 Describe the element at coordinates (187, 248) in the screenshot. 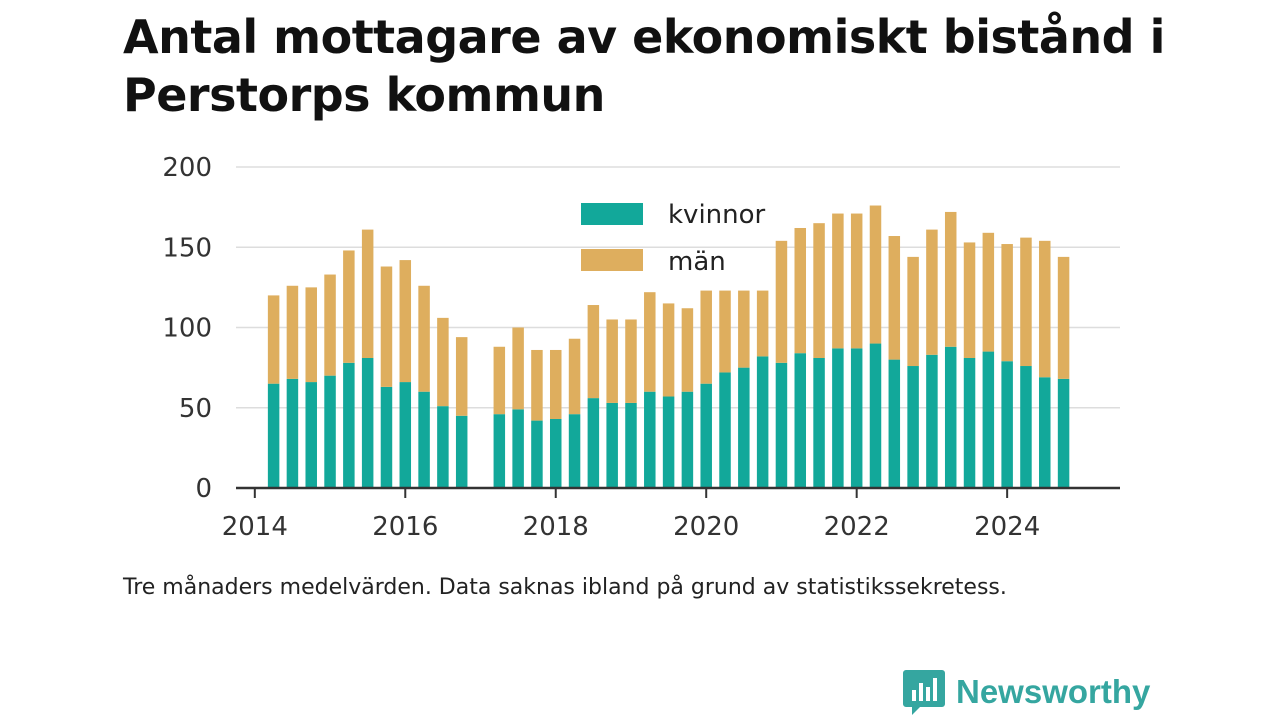

I see `y-tick-label: 150` at that location.